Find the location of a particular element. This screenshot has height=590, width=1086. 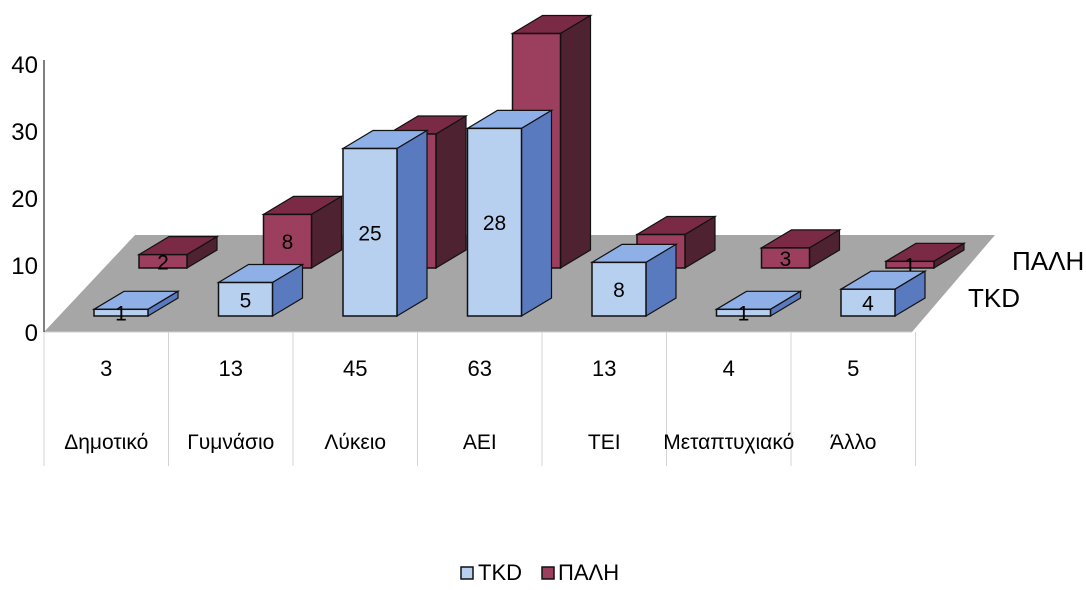

total-label: 63 is located at coordinates (480, 368).